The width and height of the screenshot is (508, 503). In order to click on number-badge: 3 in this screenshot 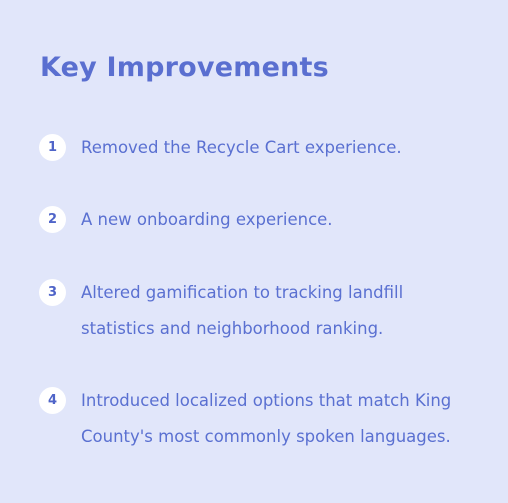, I will do `click(52, 292)`.